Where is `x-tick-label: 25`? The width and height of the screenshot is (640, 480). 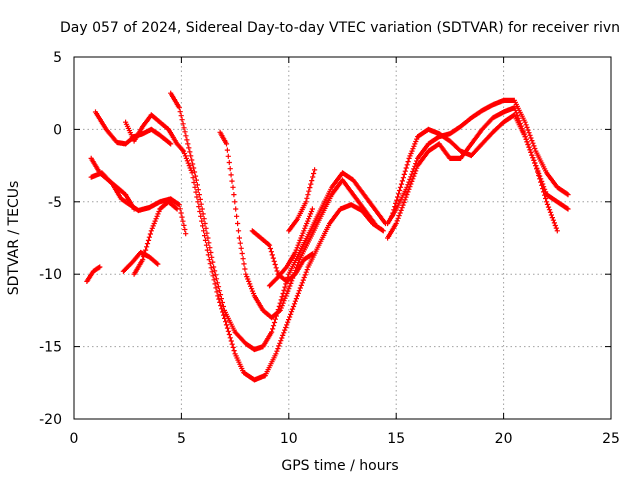
x-tick-label: 25 is located at coordinates (611, 439).